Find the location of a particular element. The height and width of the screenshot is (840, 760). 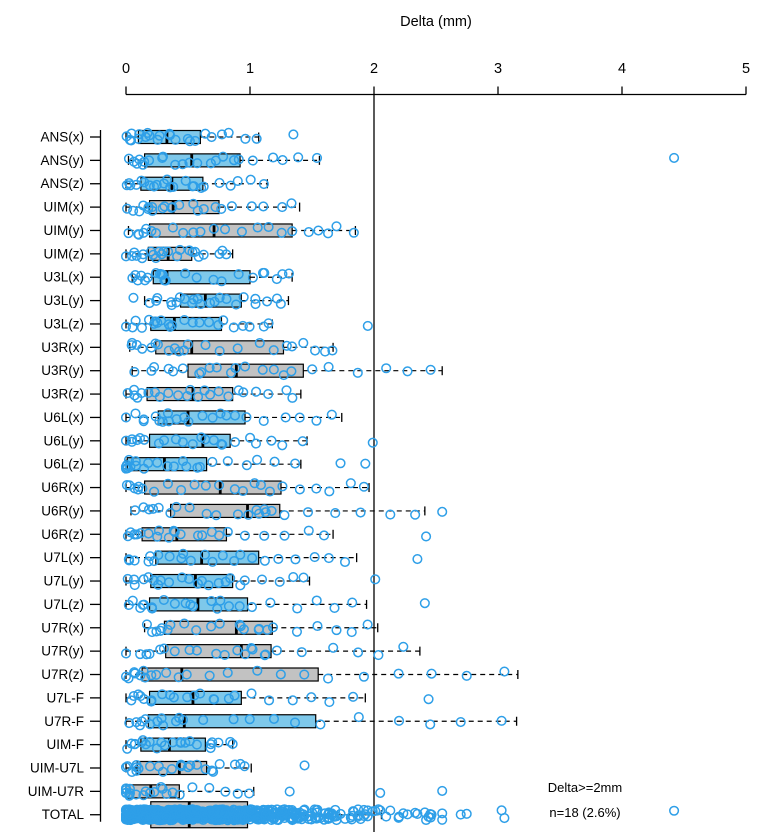

row-label: ANS(z) is located at coordinates (63, 183).